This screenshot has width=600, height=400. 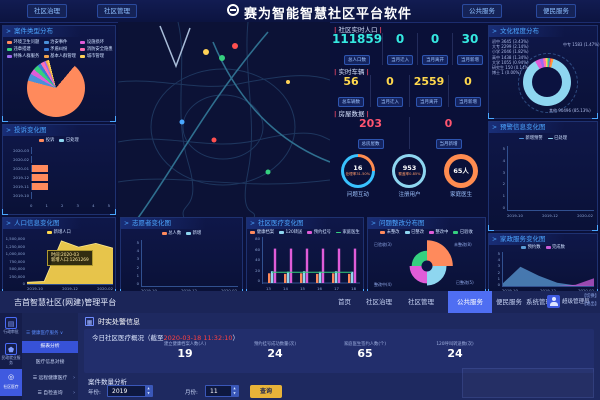 I want to click on year-select: 2019 ▲ ▼, so click(x=130, y=391).